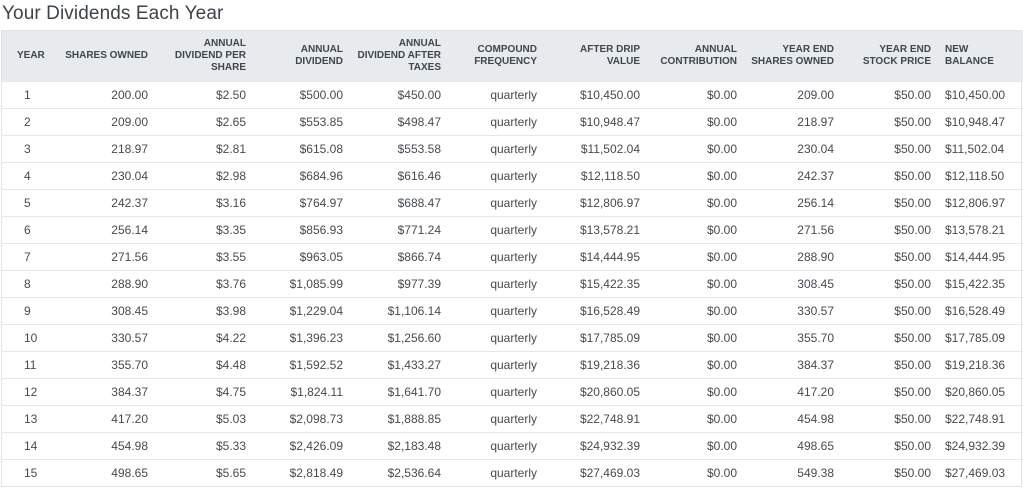 This screenshot has width=1024, height=490. Describe the element at coordinates (300, 148) in the screenshot. I see `cell-annual_div: $615.08` at that location.